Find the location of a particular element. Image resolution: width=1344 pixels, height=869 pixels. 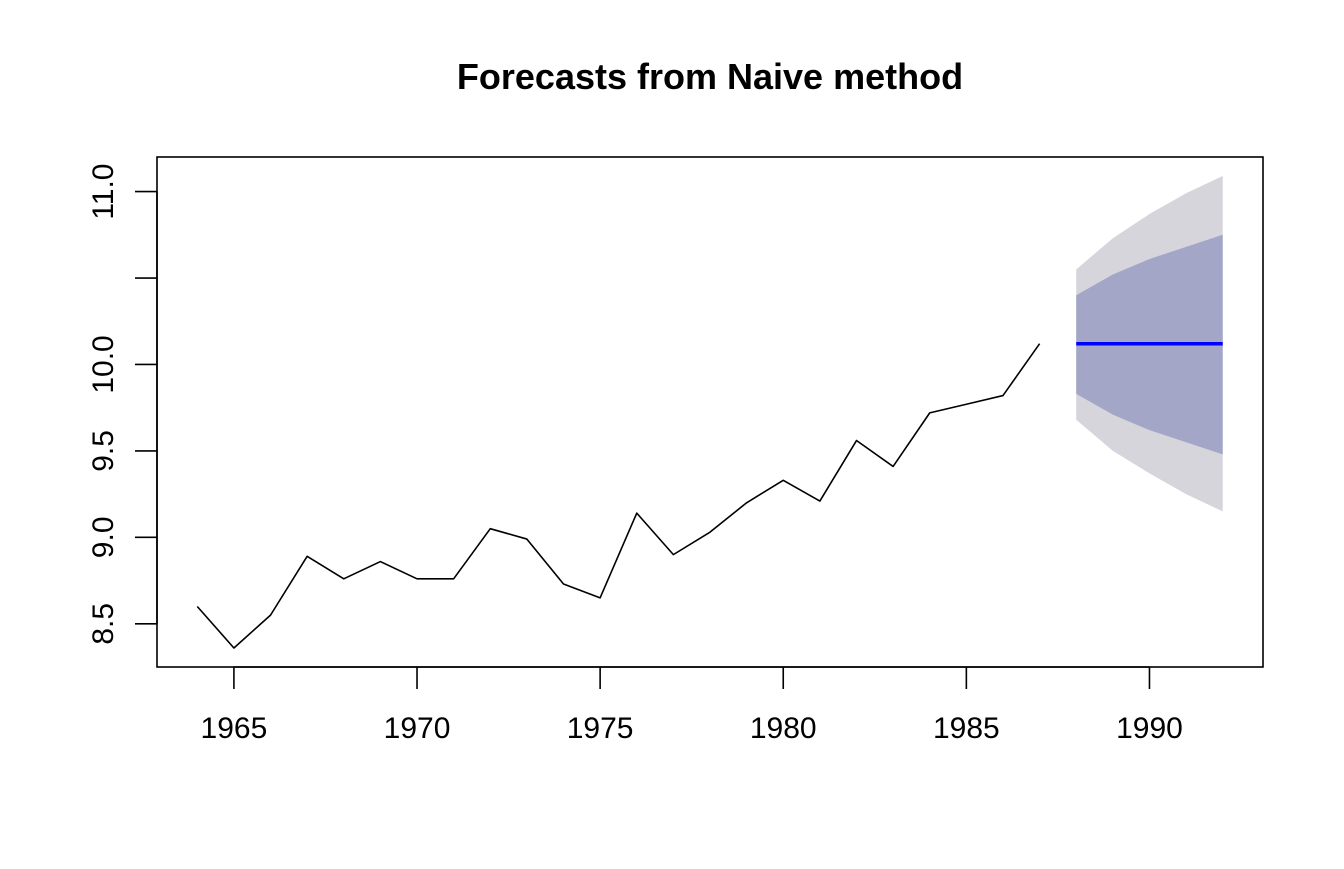

x-tick-label: 1990 is located at coordinates (1149, 728).